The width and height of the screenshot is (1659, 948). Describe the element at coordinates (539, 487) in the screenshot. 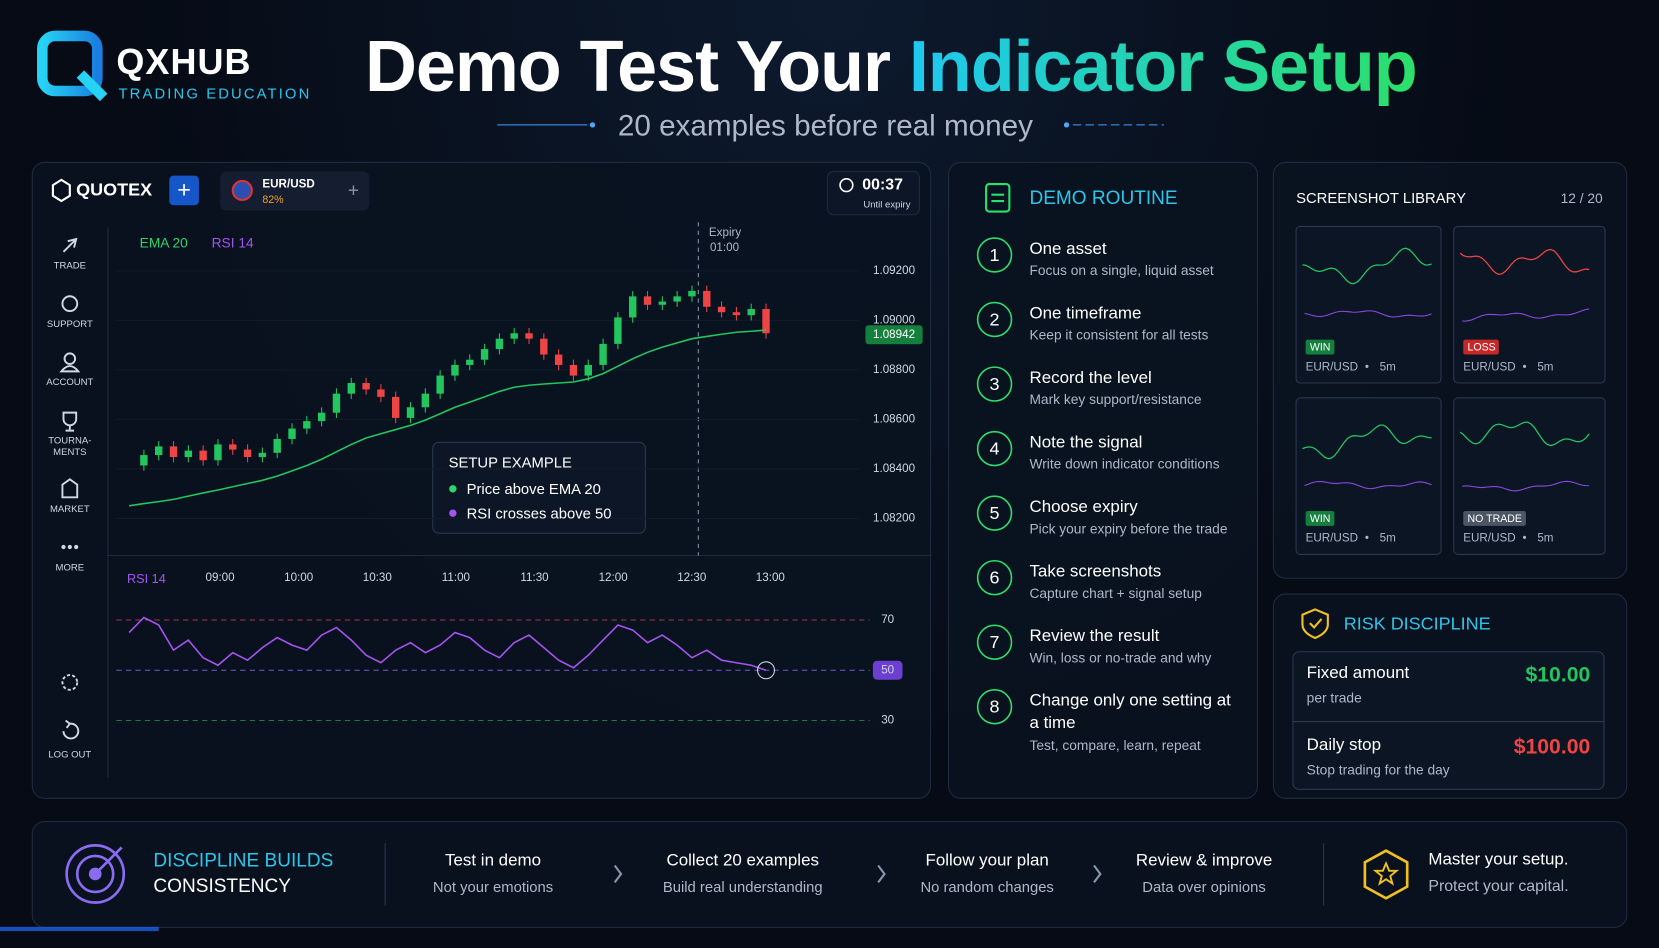

I see `setup-box` at that location.